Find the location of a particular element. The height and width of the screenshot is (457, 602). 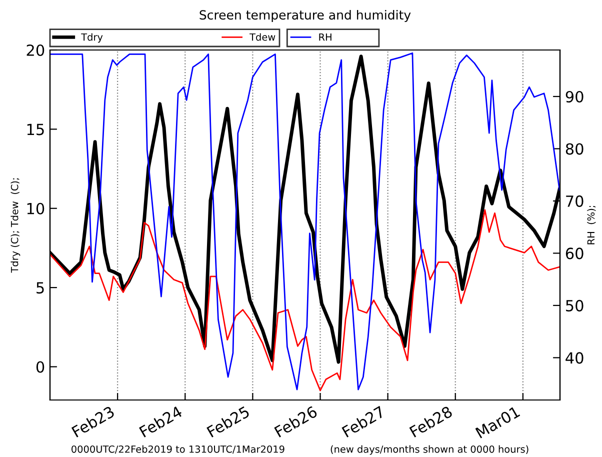

legend-label: Tdew is located at coordinates (263, 37).